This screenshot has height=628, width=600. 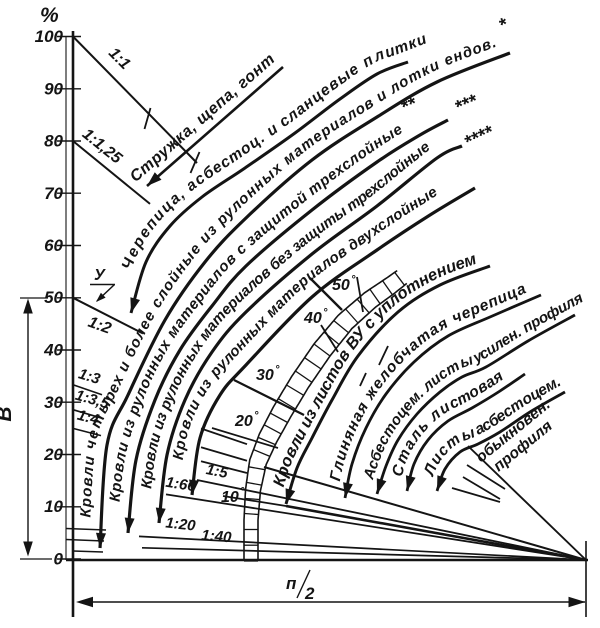 What do you see at coordinates (291, 583) in the screenshot?
I see `svg-text: п` at bounding box center [291, 583].